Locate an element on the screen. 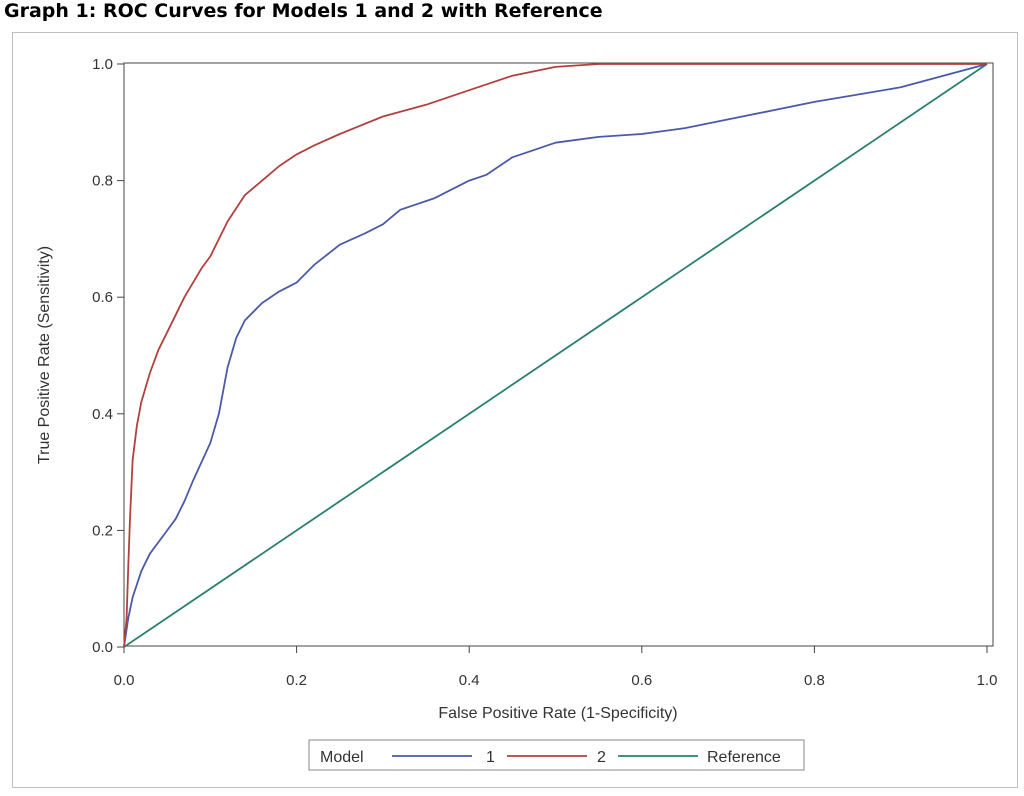 Image resolution: width=1024 pixels, height=796 pixels. legend-label-1: 1 is located at coordinates (490, 757).